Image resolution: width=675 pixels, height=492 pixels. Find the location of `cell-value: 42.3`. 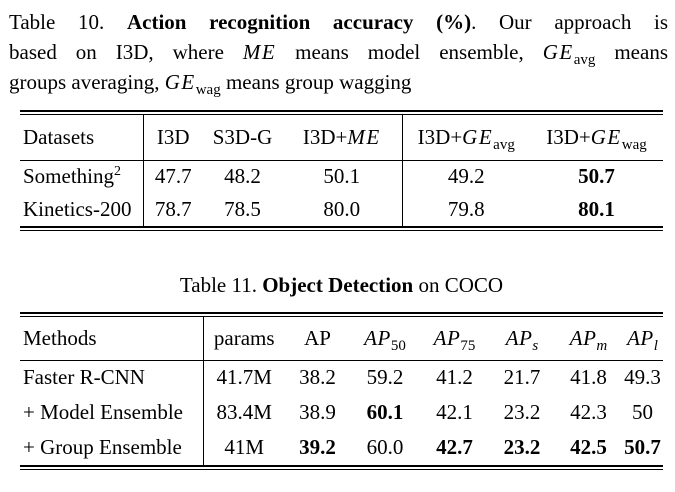

cell-value: 42.3 is located at coordinates (588, 412).